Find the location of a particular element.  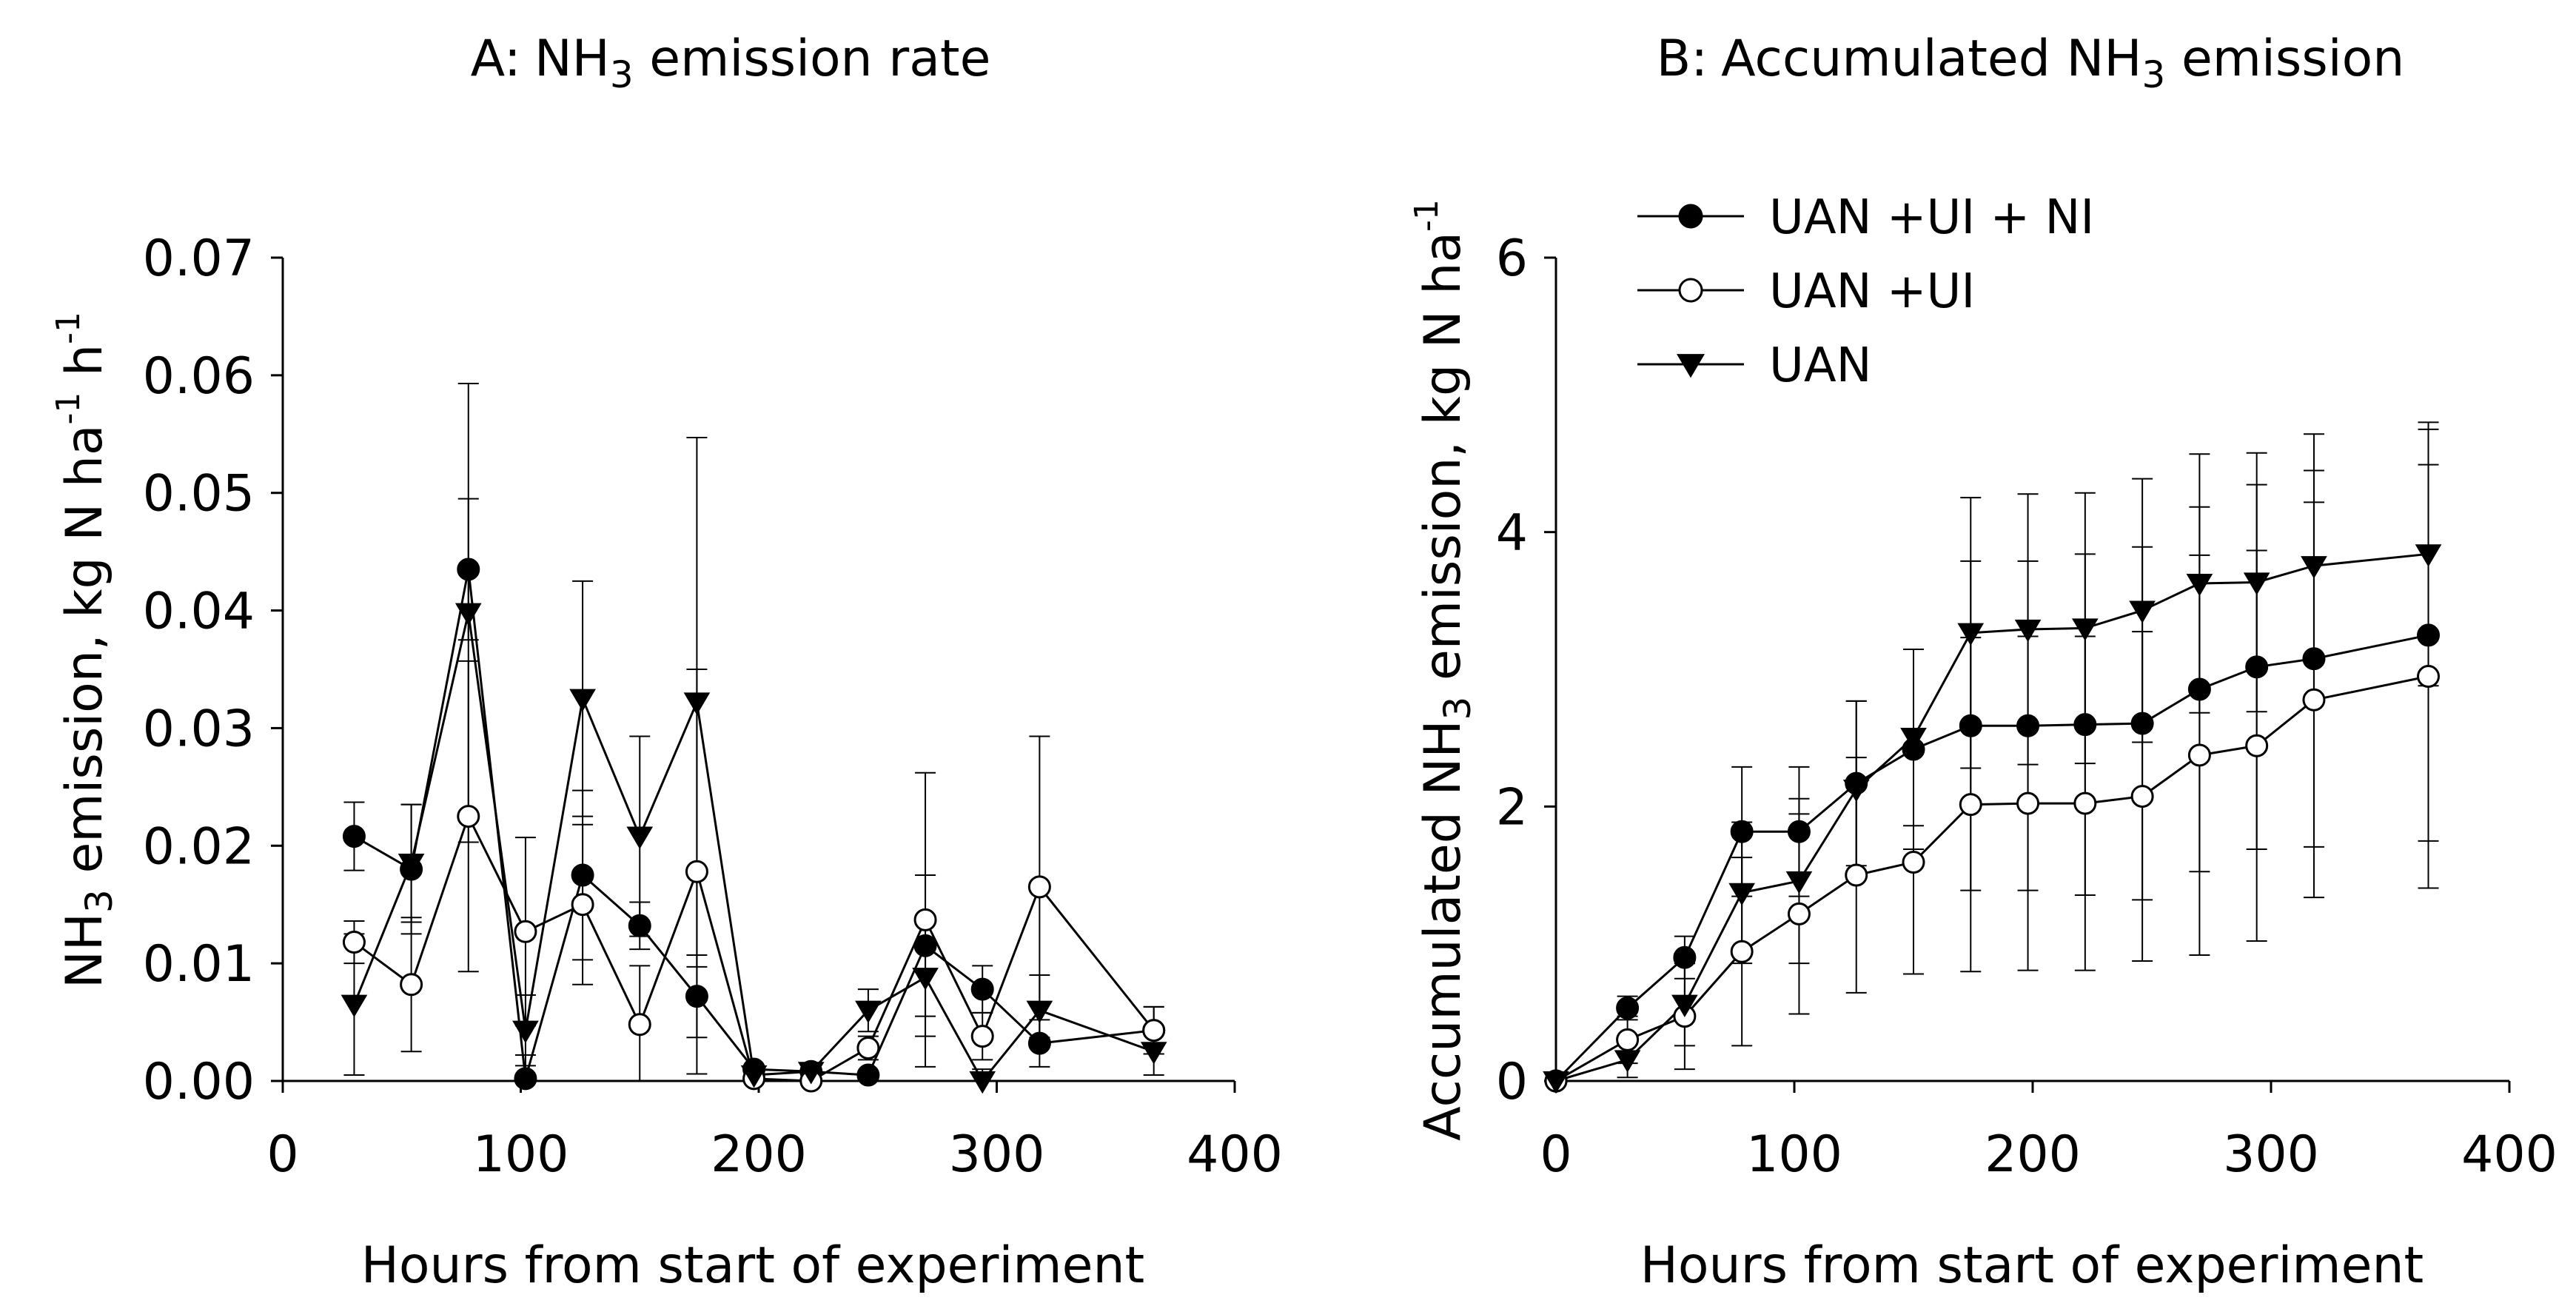

panel-a-markers is located at coordinates (754, 826).